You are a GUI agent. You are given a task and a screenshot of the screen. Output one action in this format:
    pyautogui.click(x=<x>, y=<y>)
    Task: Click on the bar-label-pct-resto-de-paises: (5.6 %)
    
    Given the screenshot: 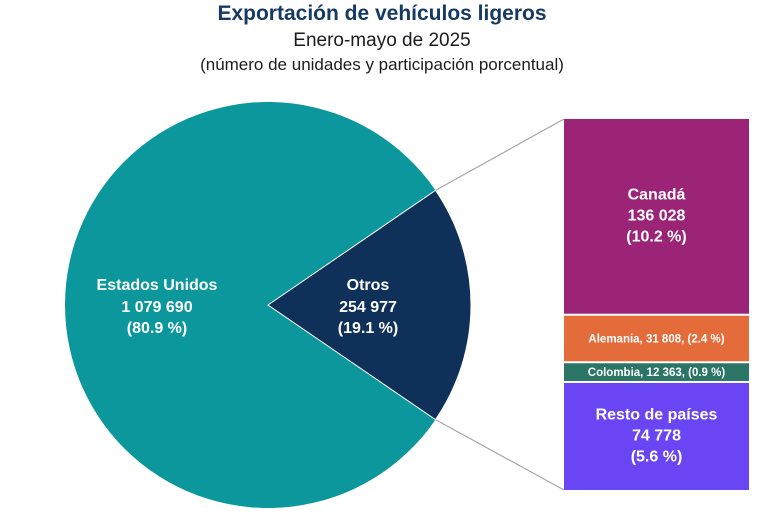 What is the action you would take?
    pyautogui.click(x=657, y=456)
    